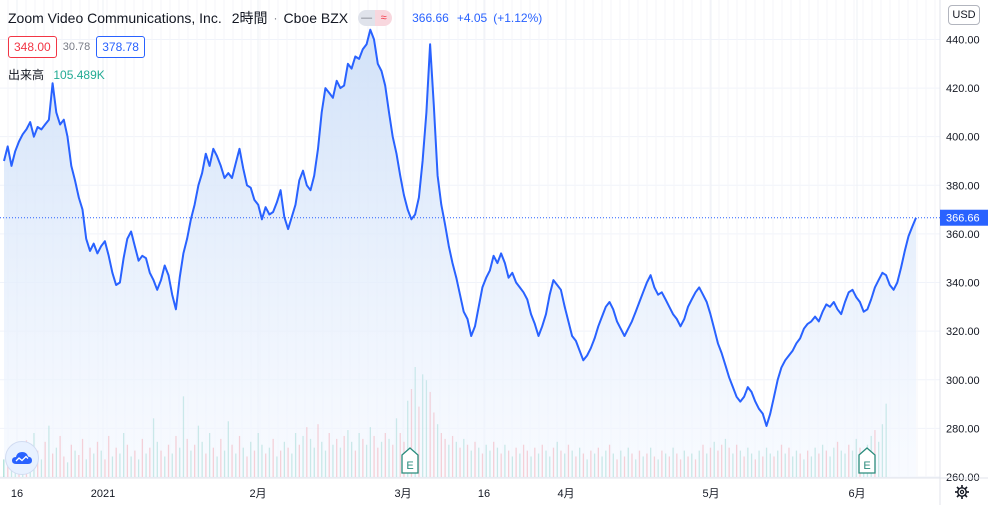 This screenshot has height=505, width=988. I want to click on y-tick-label: 300.00, so click(963, 381).